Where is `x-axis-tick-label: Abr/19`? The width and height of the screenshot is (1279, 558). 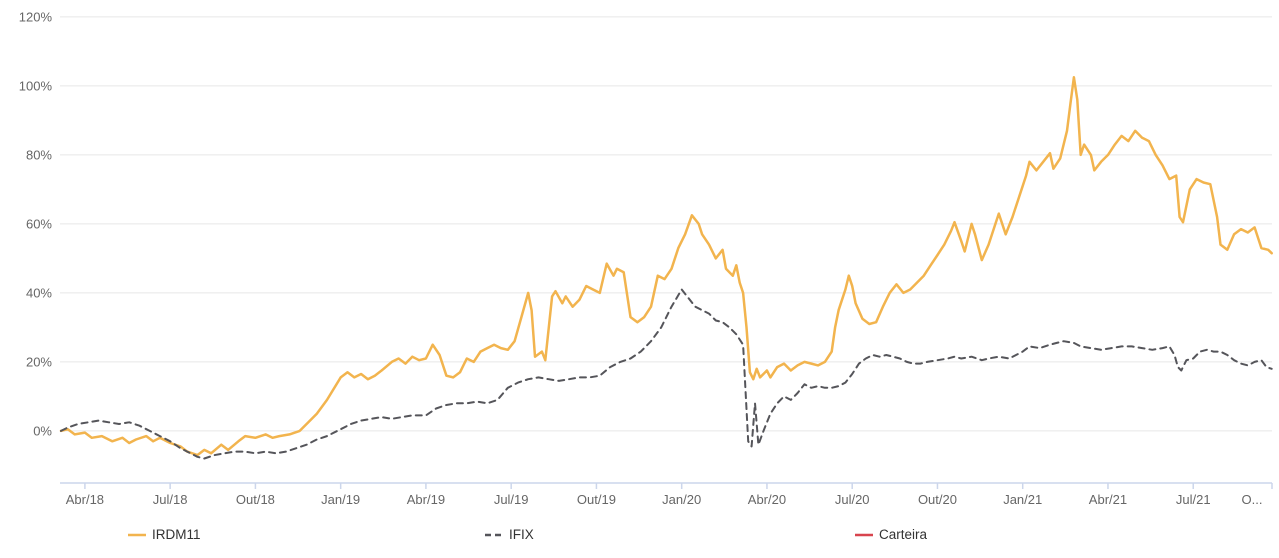 x-axis-tick-label: Abr/19 is located at coordinates (426, 499).